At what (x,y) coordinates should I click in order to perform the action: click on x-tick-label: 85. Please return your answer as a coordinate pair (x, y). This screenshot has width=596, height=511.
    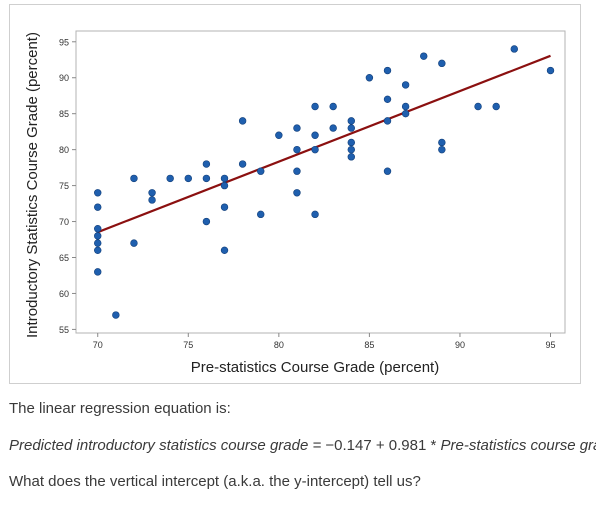
    Looking at the image, I should click on (369, 345).